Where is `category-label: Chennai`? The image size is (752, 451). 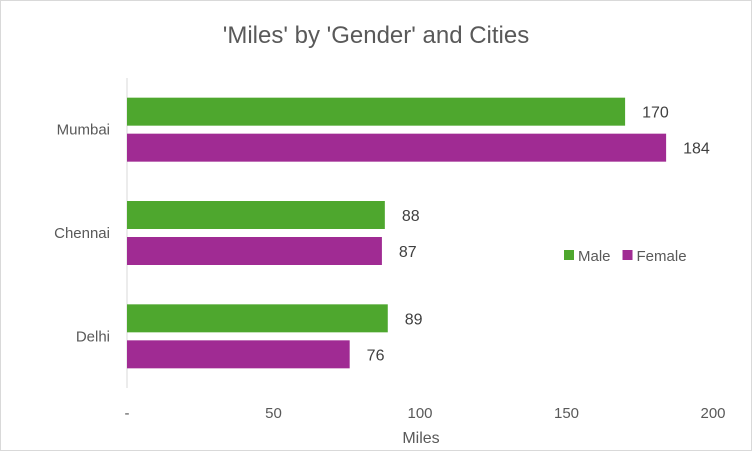
category-label: Chennai is located at coordinates (82, 233).